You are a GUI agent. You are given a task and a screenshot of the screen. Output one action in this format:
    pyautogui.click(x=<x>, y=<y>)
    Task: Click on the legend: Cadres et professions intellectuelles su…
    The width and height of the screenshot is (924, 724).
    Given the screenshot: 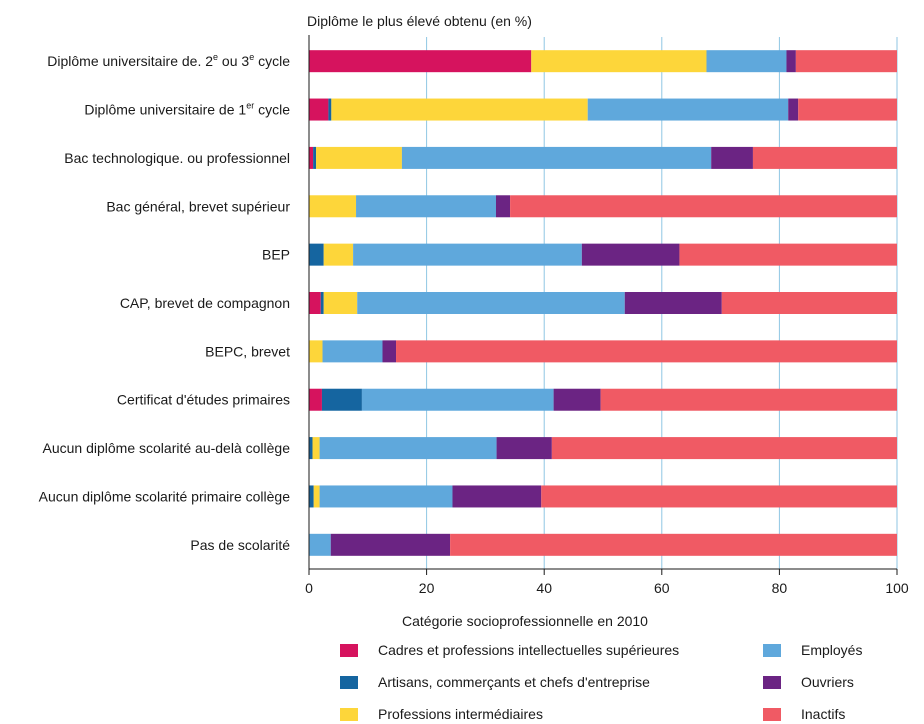 What is the action you would take?
    pyautogui.click(x=462, y=680)
    